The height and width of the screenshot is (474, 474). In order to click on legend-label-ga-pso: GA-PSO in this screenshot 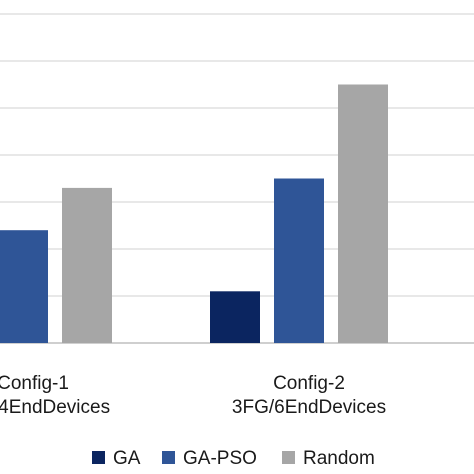, I will do `click(220, 458)`.